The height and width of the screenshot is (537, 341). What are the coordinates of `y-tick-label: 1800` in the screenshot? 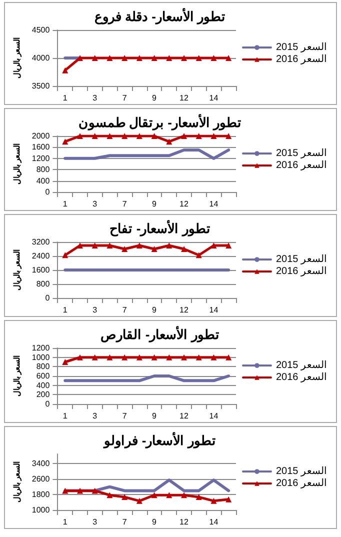 It's located at (41, 495).